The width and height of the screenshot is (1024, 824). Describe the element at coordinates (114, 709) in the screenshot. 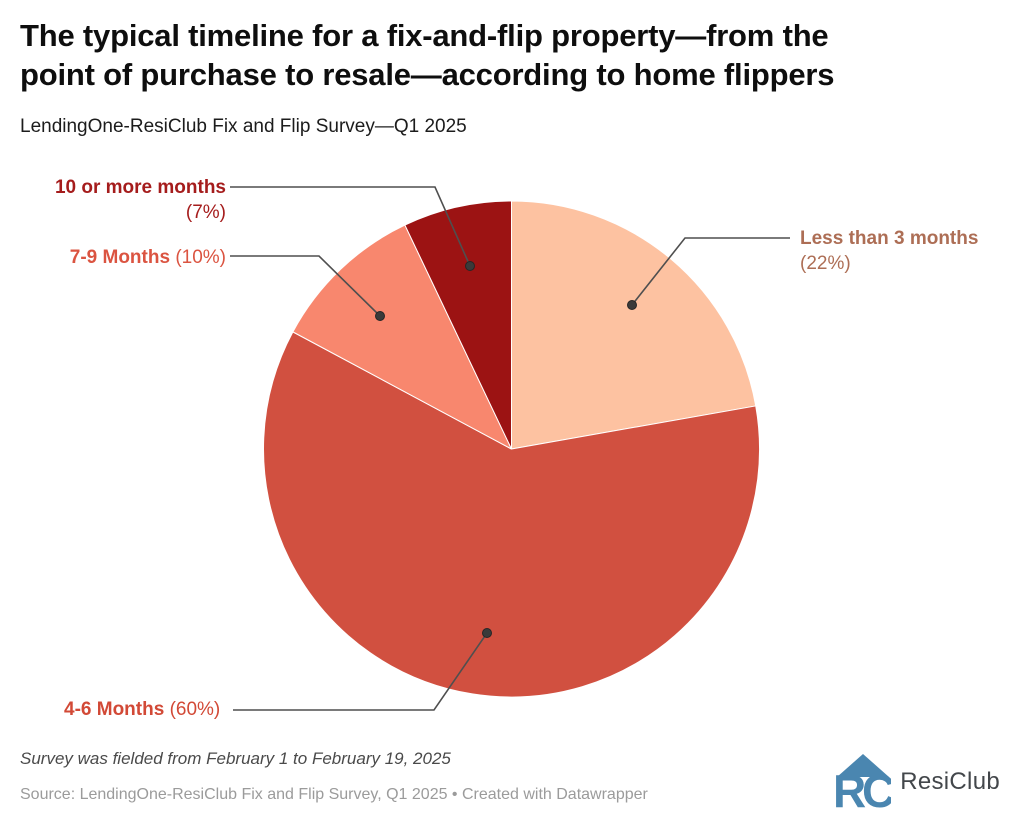

I see `slice-label-text: 4-6 Months` at that location.